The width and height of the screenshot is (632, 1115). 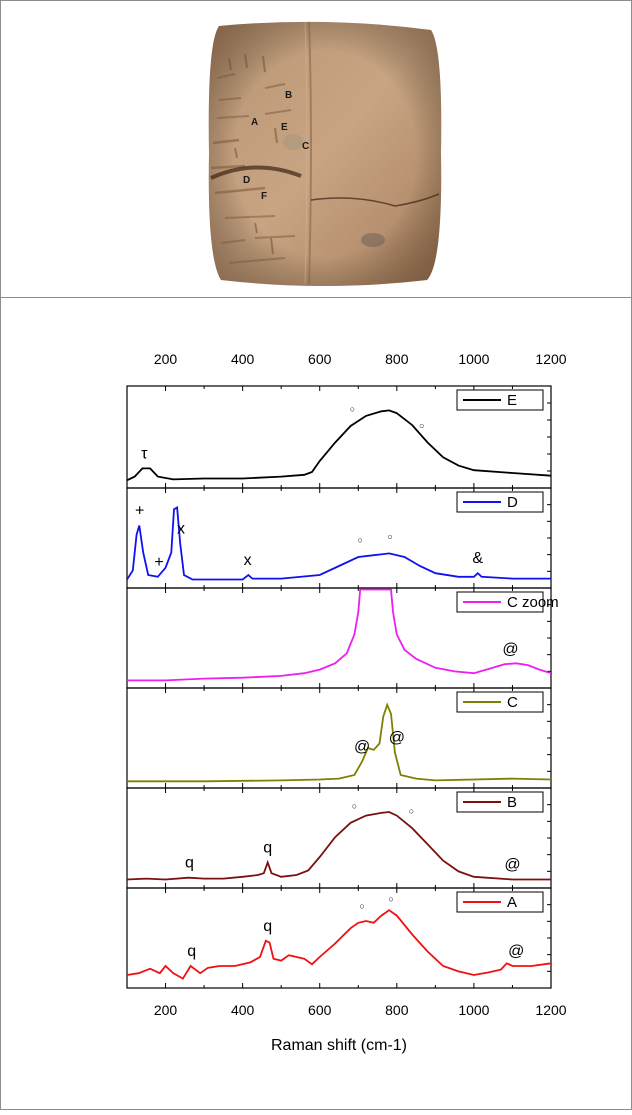 What do you see at coordinates (144, 453) in the screenshot?
I see `peak-annotation: τ` at bounding box center [144, 453].